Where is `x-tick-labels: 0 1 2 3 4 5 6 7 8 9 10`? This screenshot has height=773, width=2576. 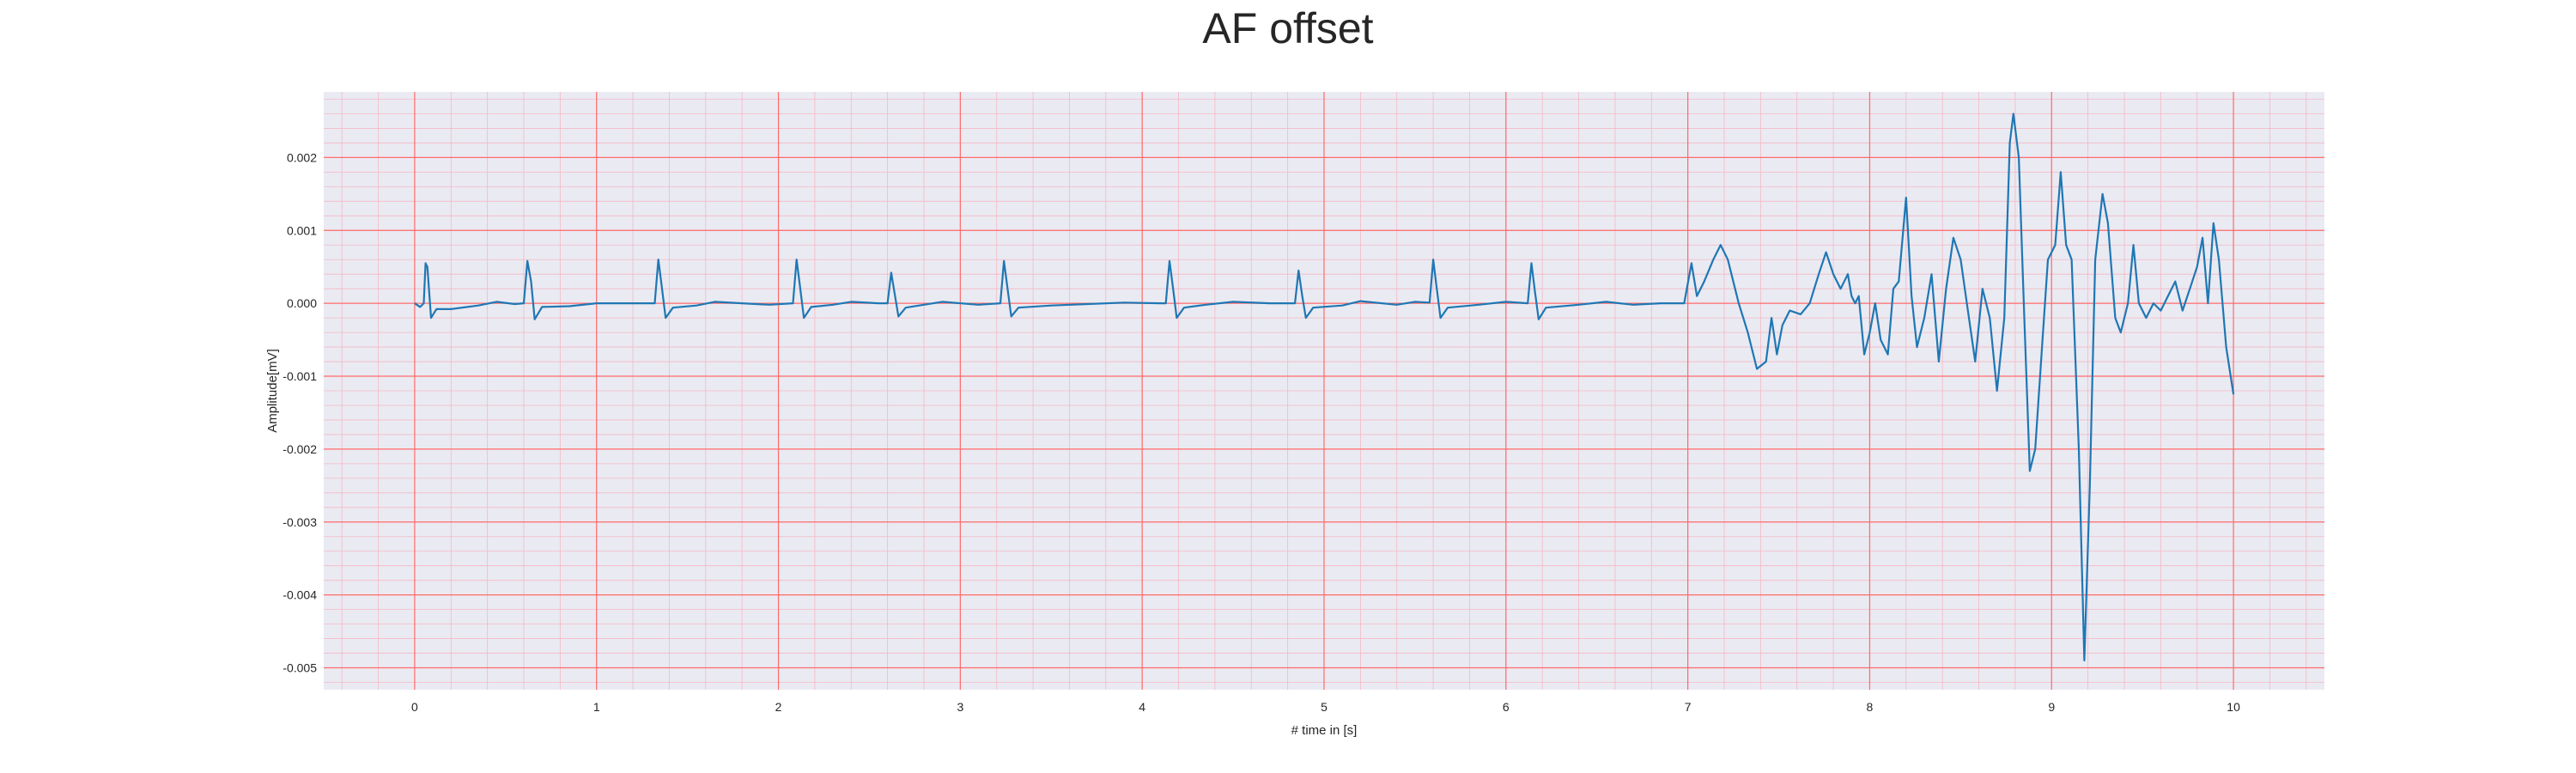
x-tick-labels: 0 1 2 3 4 5 6 7 8 9 10 is located at coordinates (1325, 707).